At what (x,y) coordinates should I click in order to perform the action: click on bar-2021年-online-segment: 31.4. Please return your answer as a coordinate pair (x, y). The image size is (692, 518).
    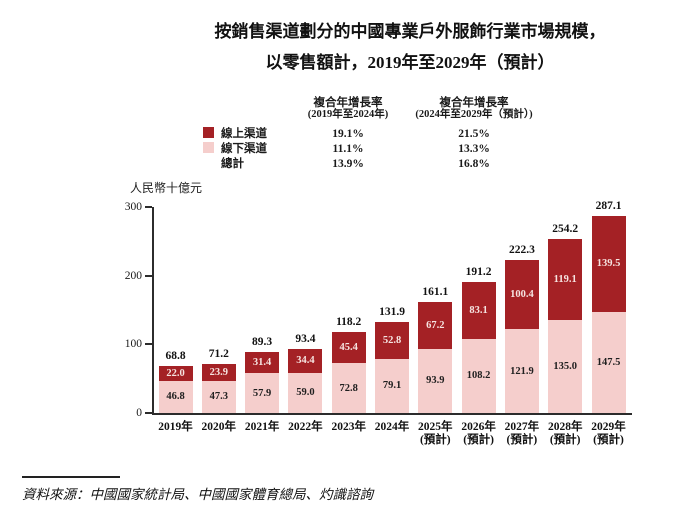
    Looking at the image, I should click on (262, 362).